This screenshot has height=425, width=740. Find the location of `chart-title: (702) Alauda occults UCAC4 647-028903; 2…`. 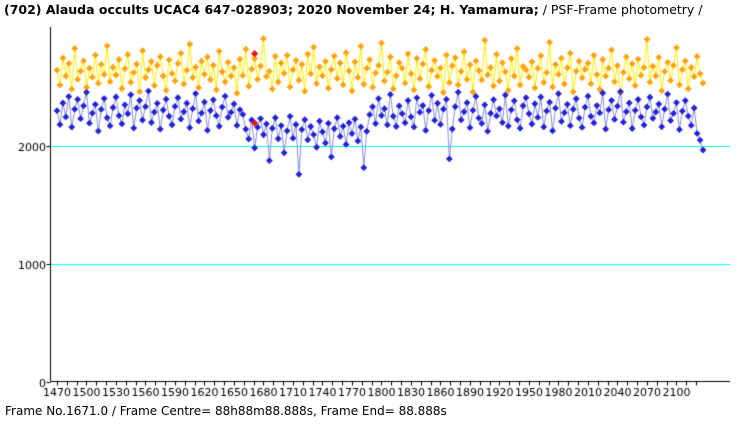

chart-title: (702) Alauda occults UCAC4 647-028903; 2… is located at coordinates (353, 9).